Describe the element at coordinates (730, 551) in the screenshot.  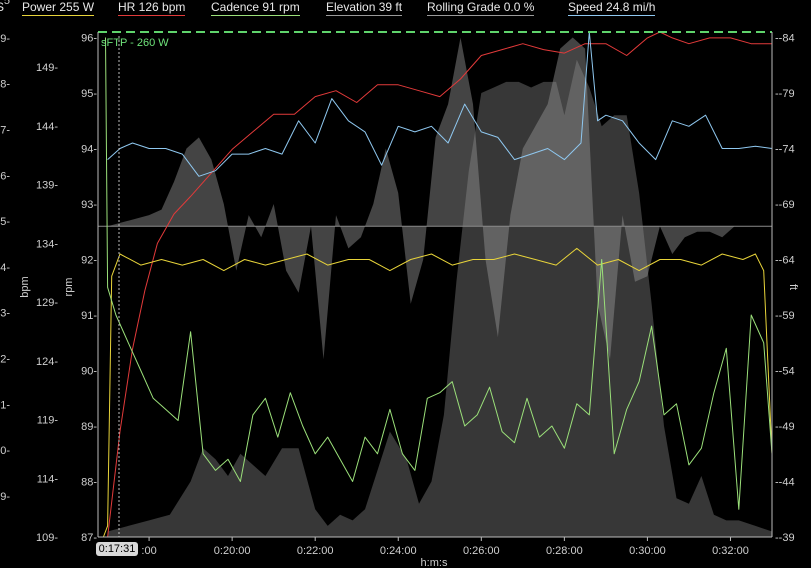
I see `x-tick-label: 0:32:00` at that location.